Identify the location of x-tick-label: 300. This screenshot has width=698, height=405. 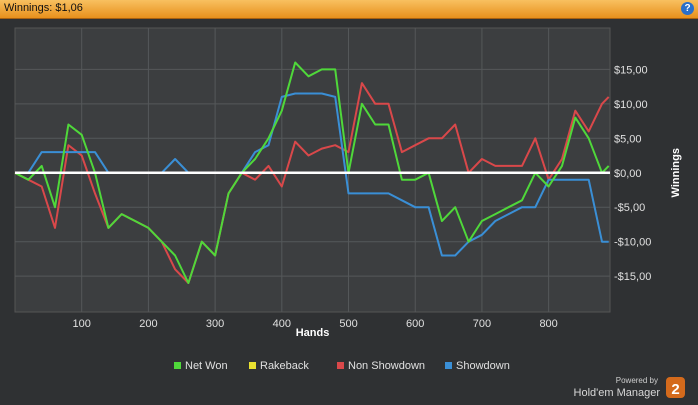
(215, 324).